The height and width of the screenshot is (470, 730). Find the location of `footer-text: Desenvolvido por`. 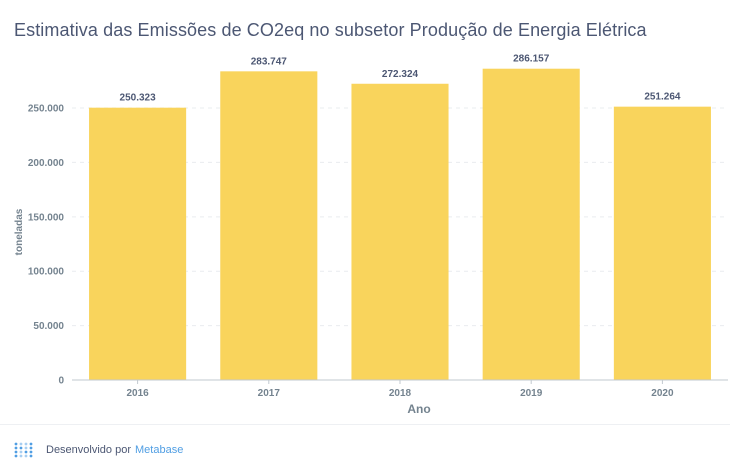

footer-text: Desenvolvido por is located at coordinates (88, 450).